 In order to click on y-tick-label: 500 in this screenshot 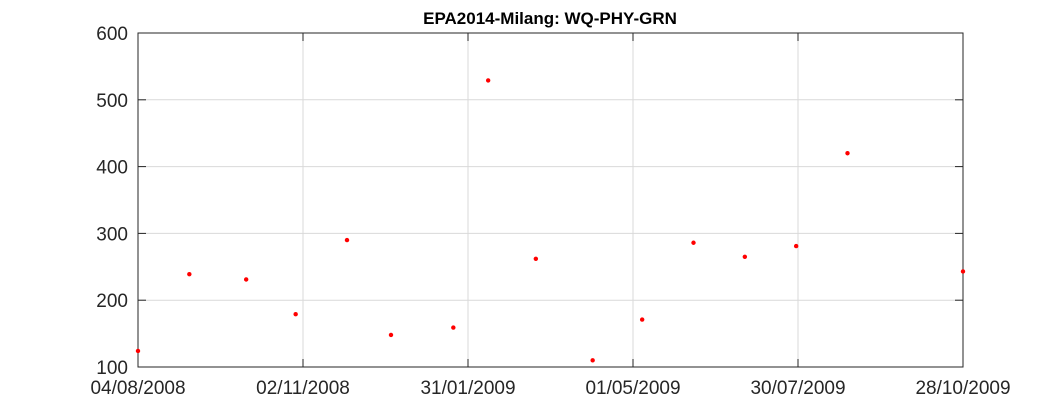, I will do `click(112, 101)`.